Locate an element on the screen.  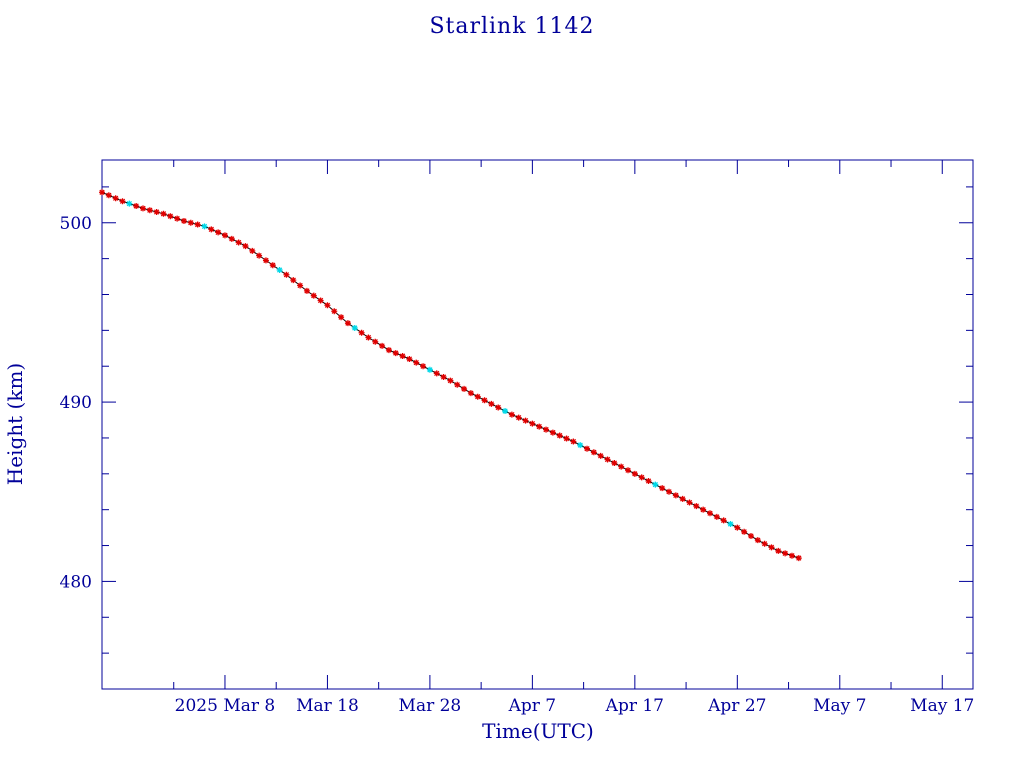
x-tick-label: Apr 17 is located at coordinates (634, 706).